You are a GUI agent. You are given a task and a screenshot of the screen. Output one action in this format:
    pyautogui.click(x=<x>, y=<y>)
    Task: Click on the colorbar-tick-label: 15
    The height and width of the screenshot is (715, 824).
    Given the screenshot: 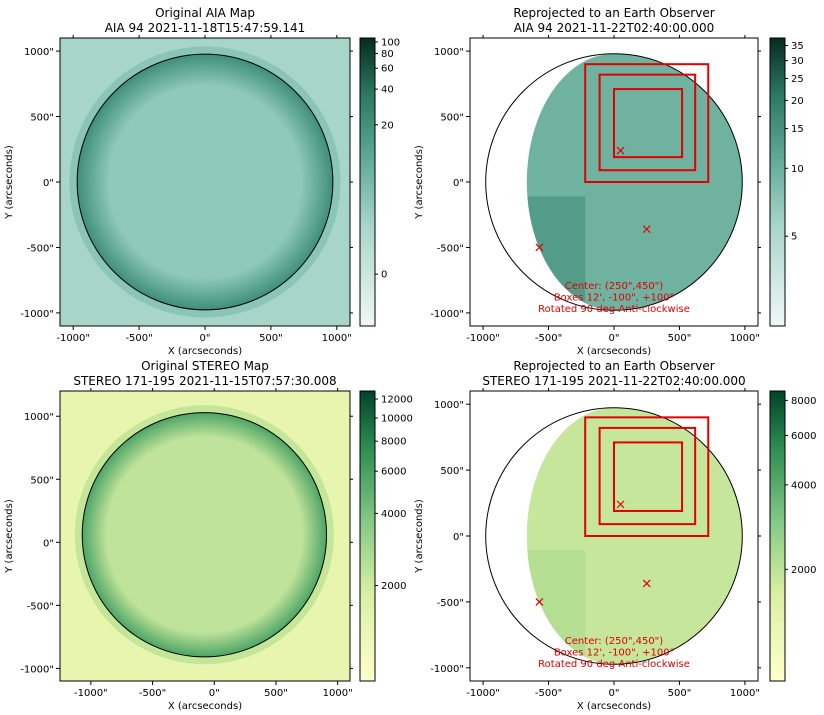 What is the action you would take?
    pyautogui.click(x=797, y=129)
    